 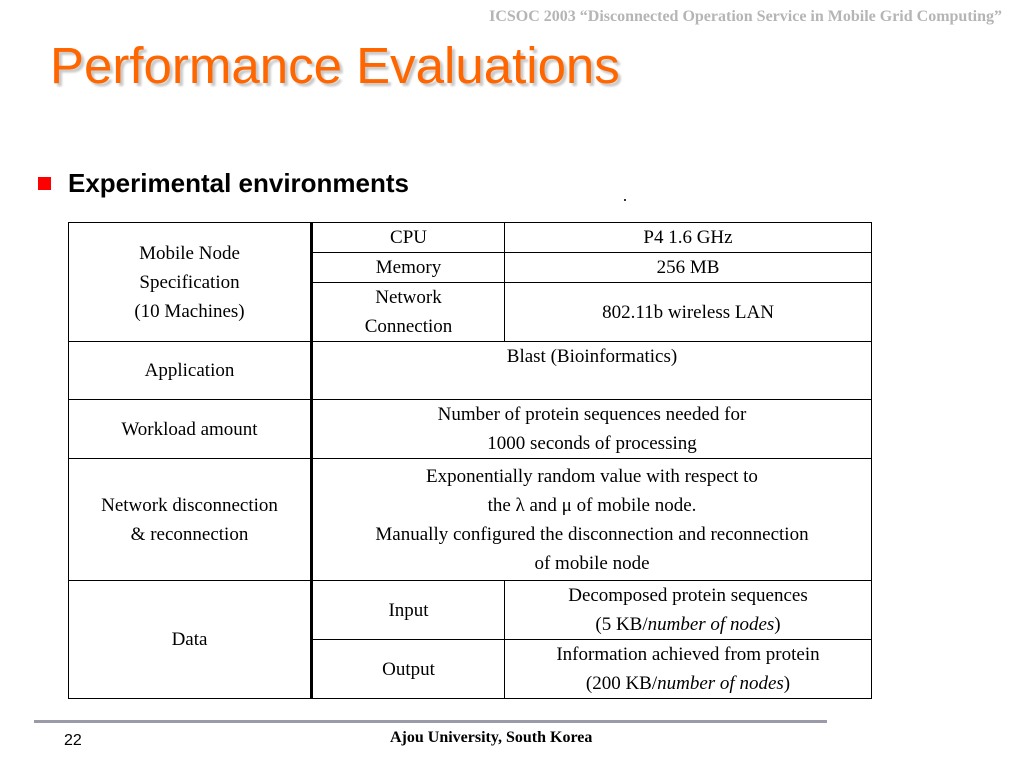 What do you see at coordinates (189, 505) in the screenshot?
I see `disconnection-label-line: Network disconnection` at bounding box center [189, 505].